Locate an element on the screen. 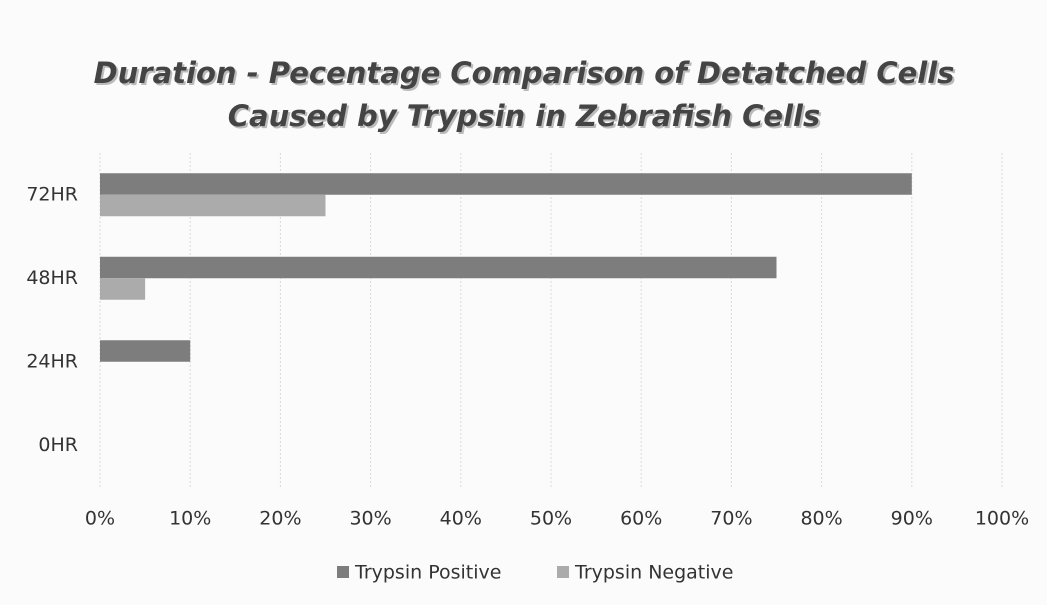 The image size is (1047, 605). legend-label: Trypsin Negative is located at coordinates (653, 573).